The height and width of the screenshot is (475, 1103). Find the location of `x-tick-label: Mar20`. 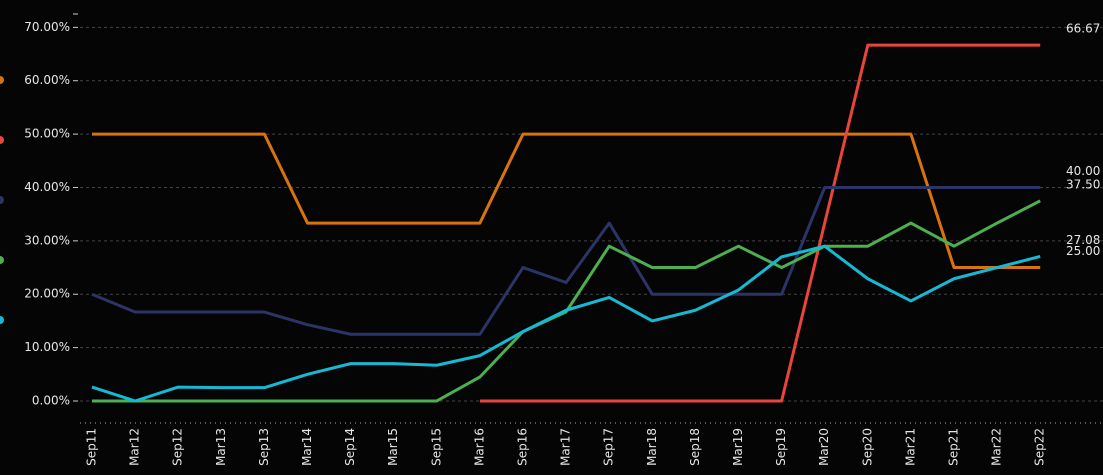

x-tick-label: Mar20 is located at coordinates (824, 447).